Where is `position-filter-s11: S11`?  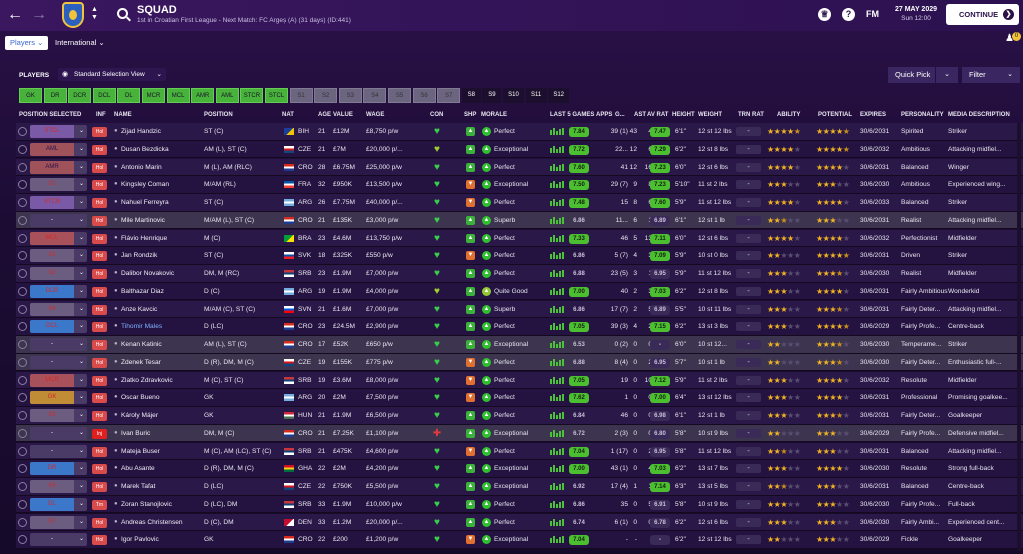 position-filter-s11: S11 is located at coordinates (536, 95).